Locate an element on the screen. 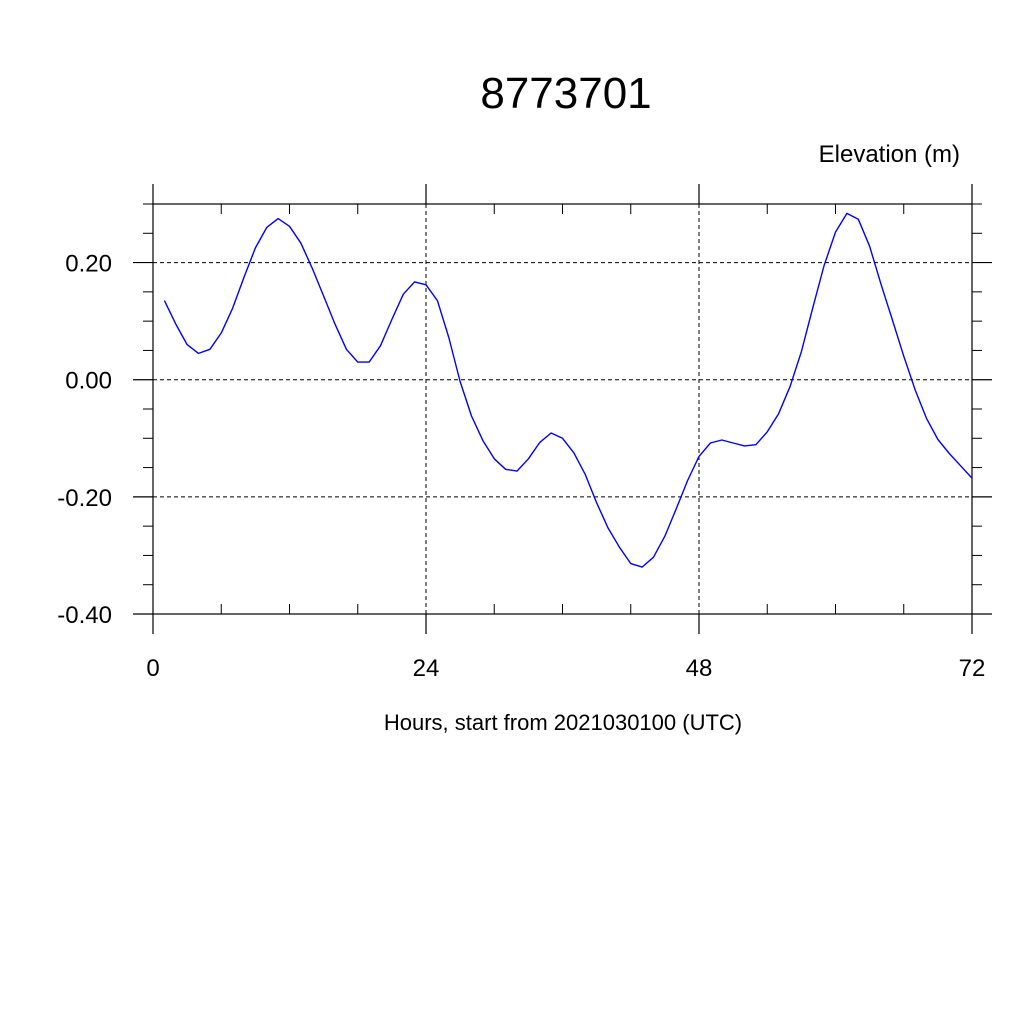  chart-title: 8773701 is located at coordinates (565, 93).